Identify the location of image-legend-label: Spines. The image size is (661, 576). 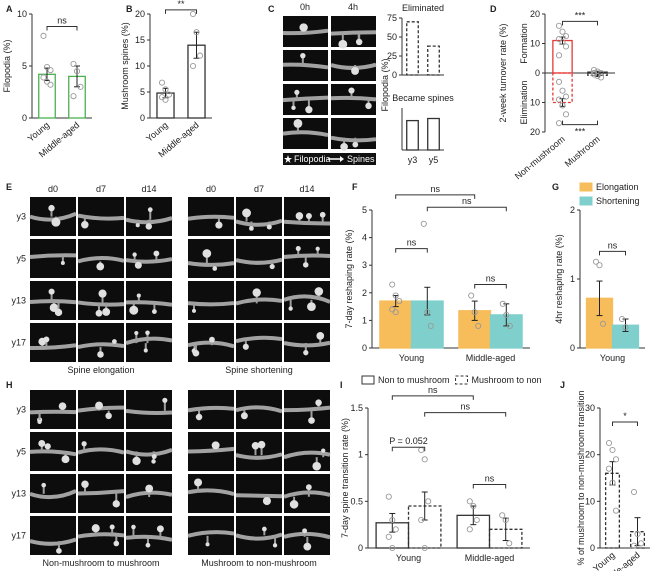
(361, 159).